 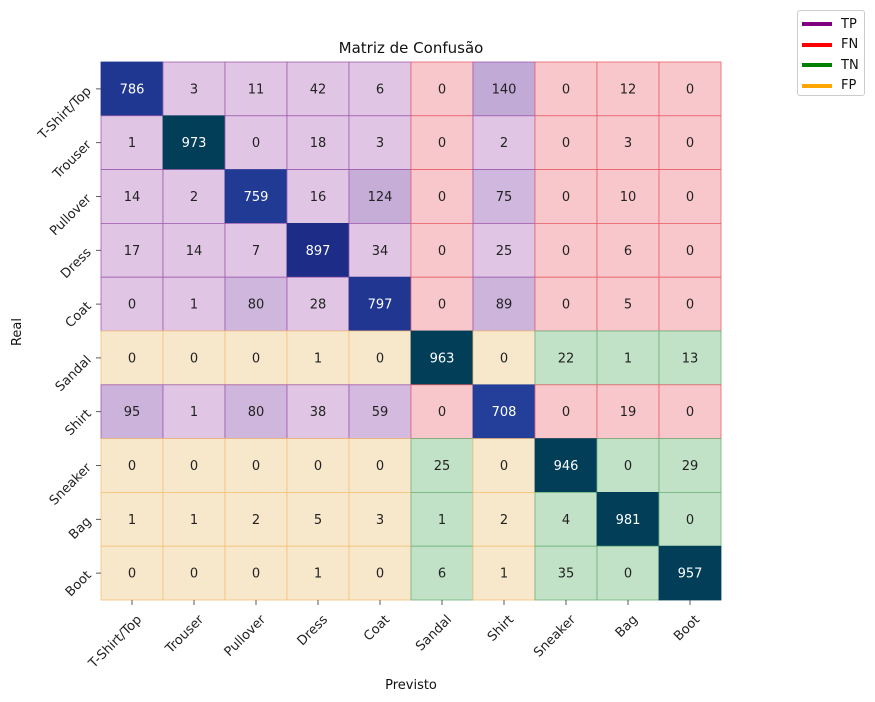 I want to click on legend: TP FN TN FP, so click(x=831, y=53).